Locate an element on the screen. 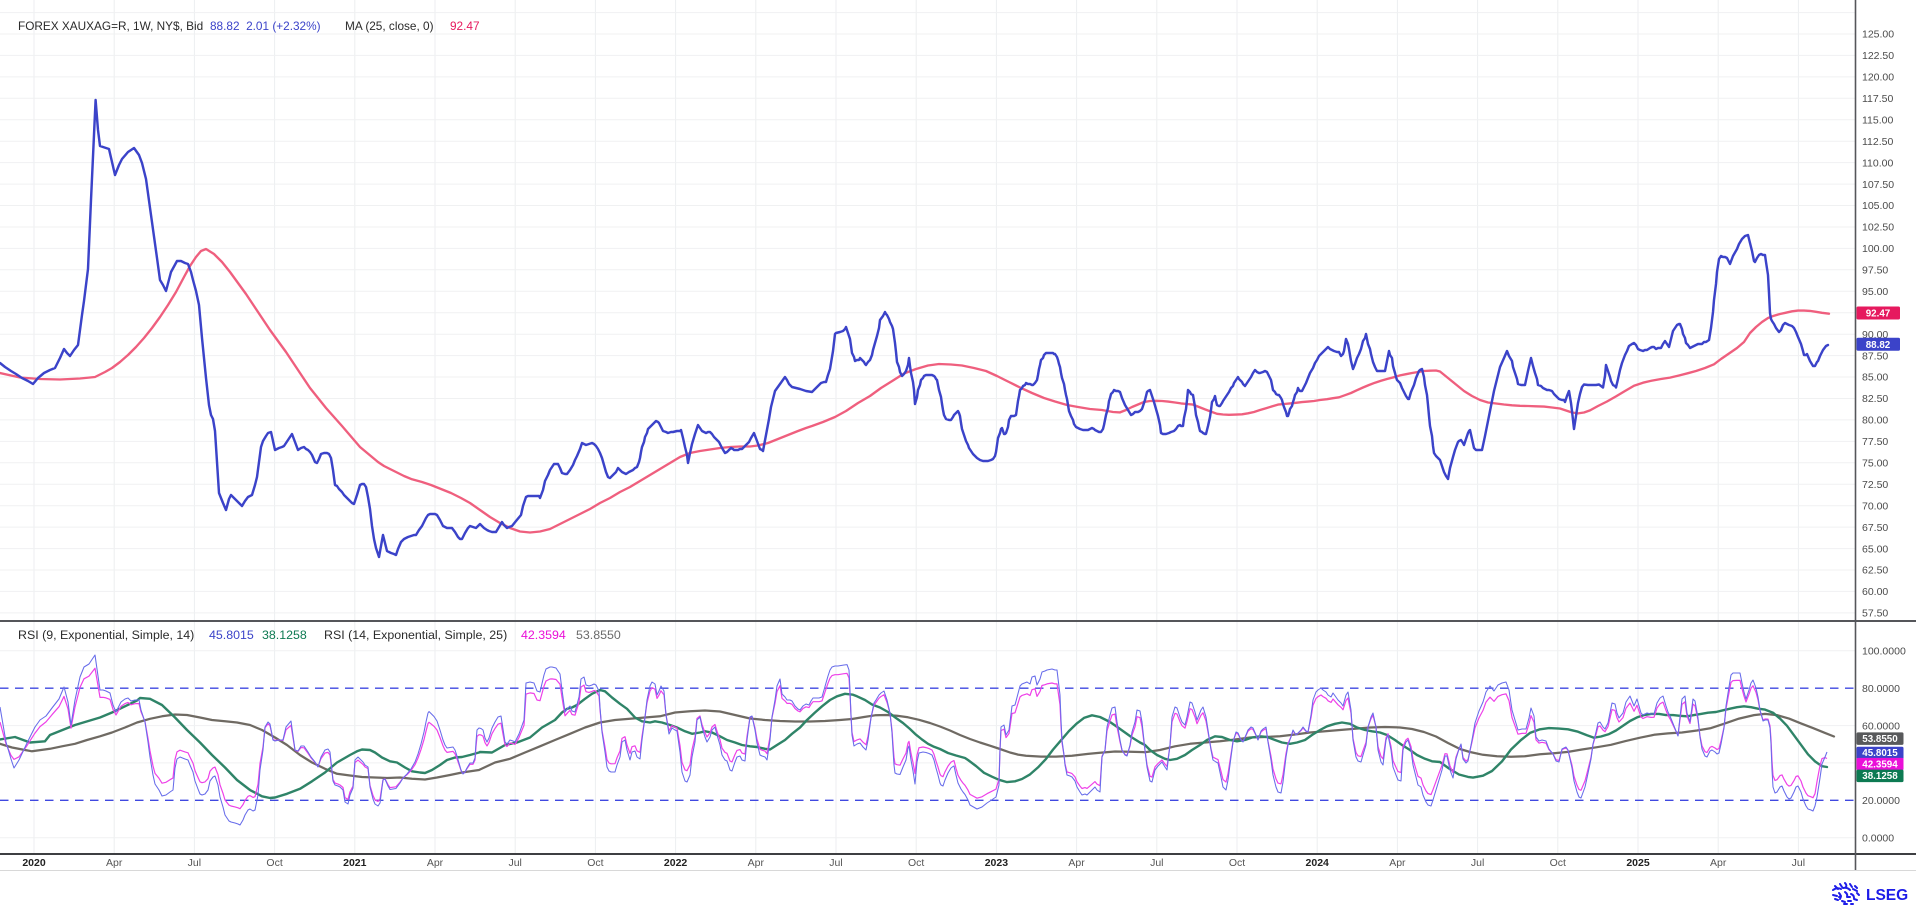 Image resolution: width=1916 pixels, height=905 pixels. svg-text: 100.0000 is located at coordinates (1884, 652).